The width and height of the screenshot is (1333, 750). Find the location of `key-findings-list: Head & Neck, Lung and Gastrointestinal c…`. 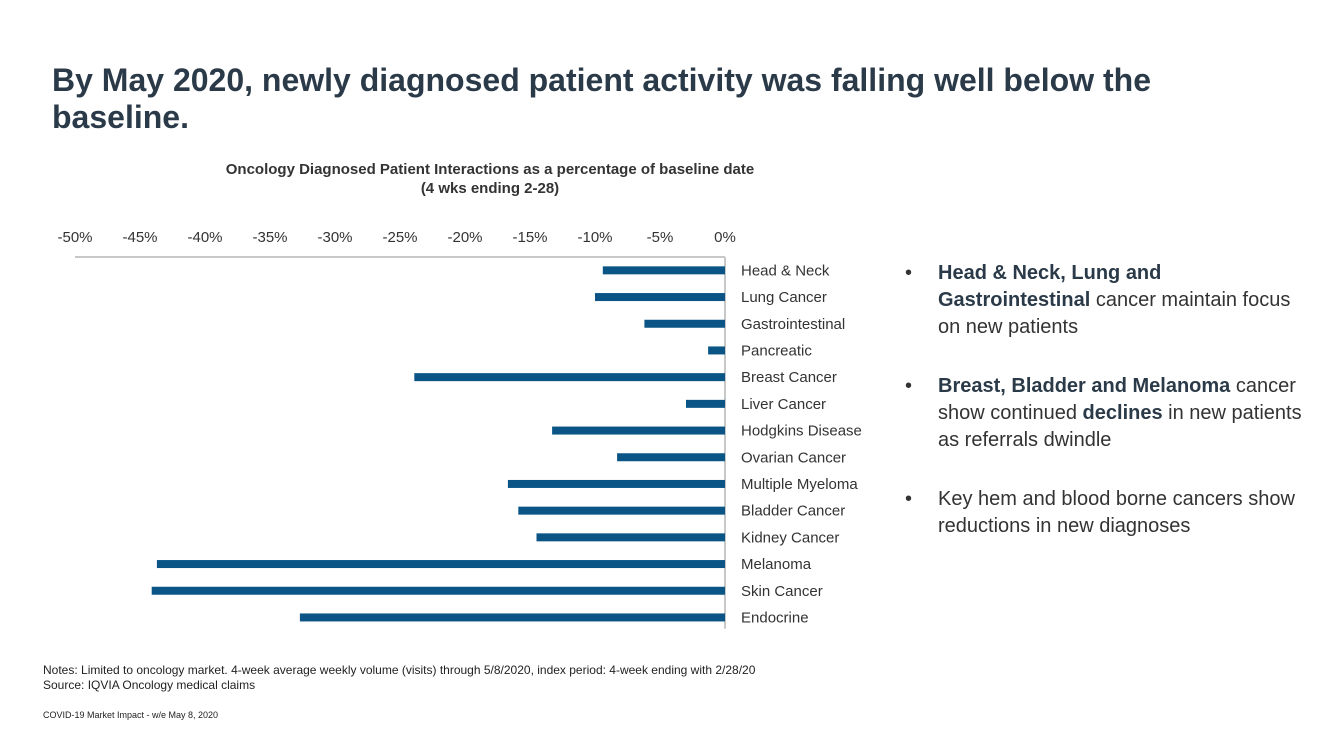

key-findings-list: Head & Neck, Lung and Gastrointestinal c… is located at coordinates (1105, 416).